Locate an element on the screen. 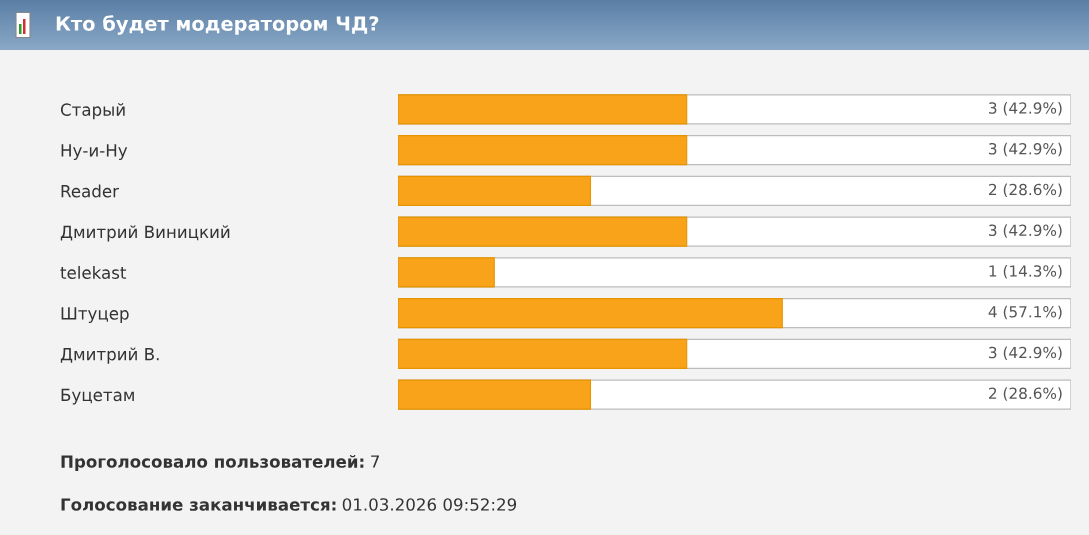  y-tick-label: Штуцер is located at coordinates (95, 315).